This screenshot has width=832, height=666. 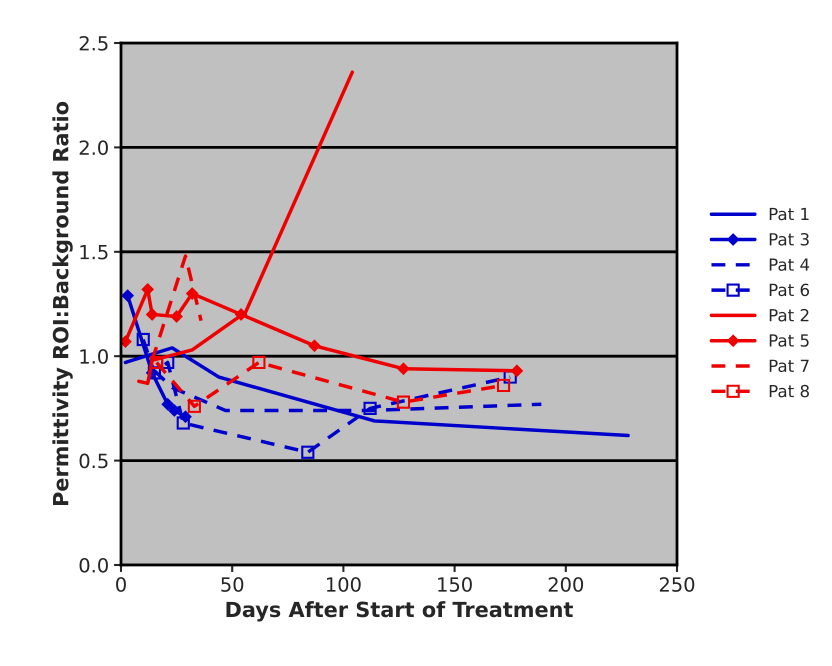 What do you see at coordinates (790, 264) in the screenshot?
I see `legend-label: Pat 4` at bounding box center [790, 264].